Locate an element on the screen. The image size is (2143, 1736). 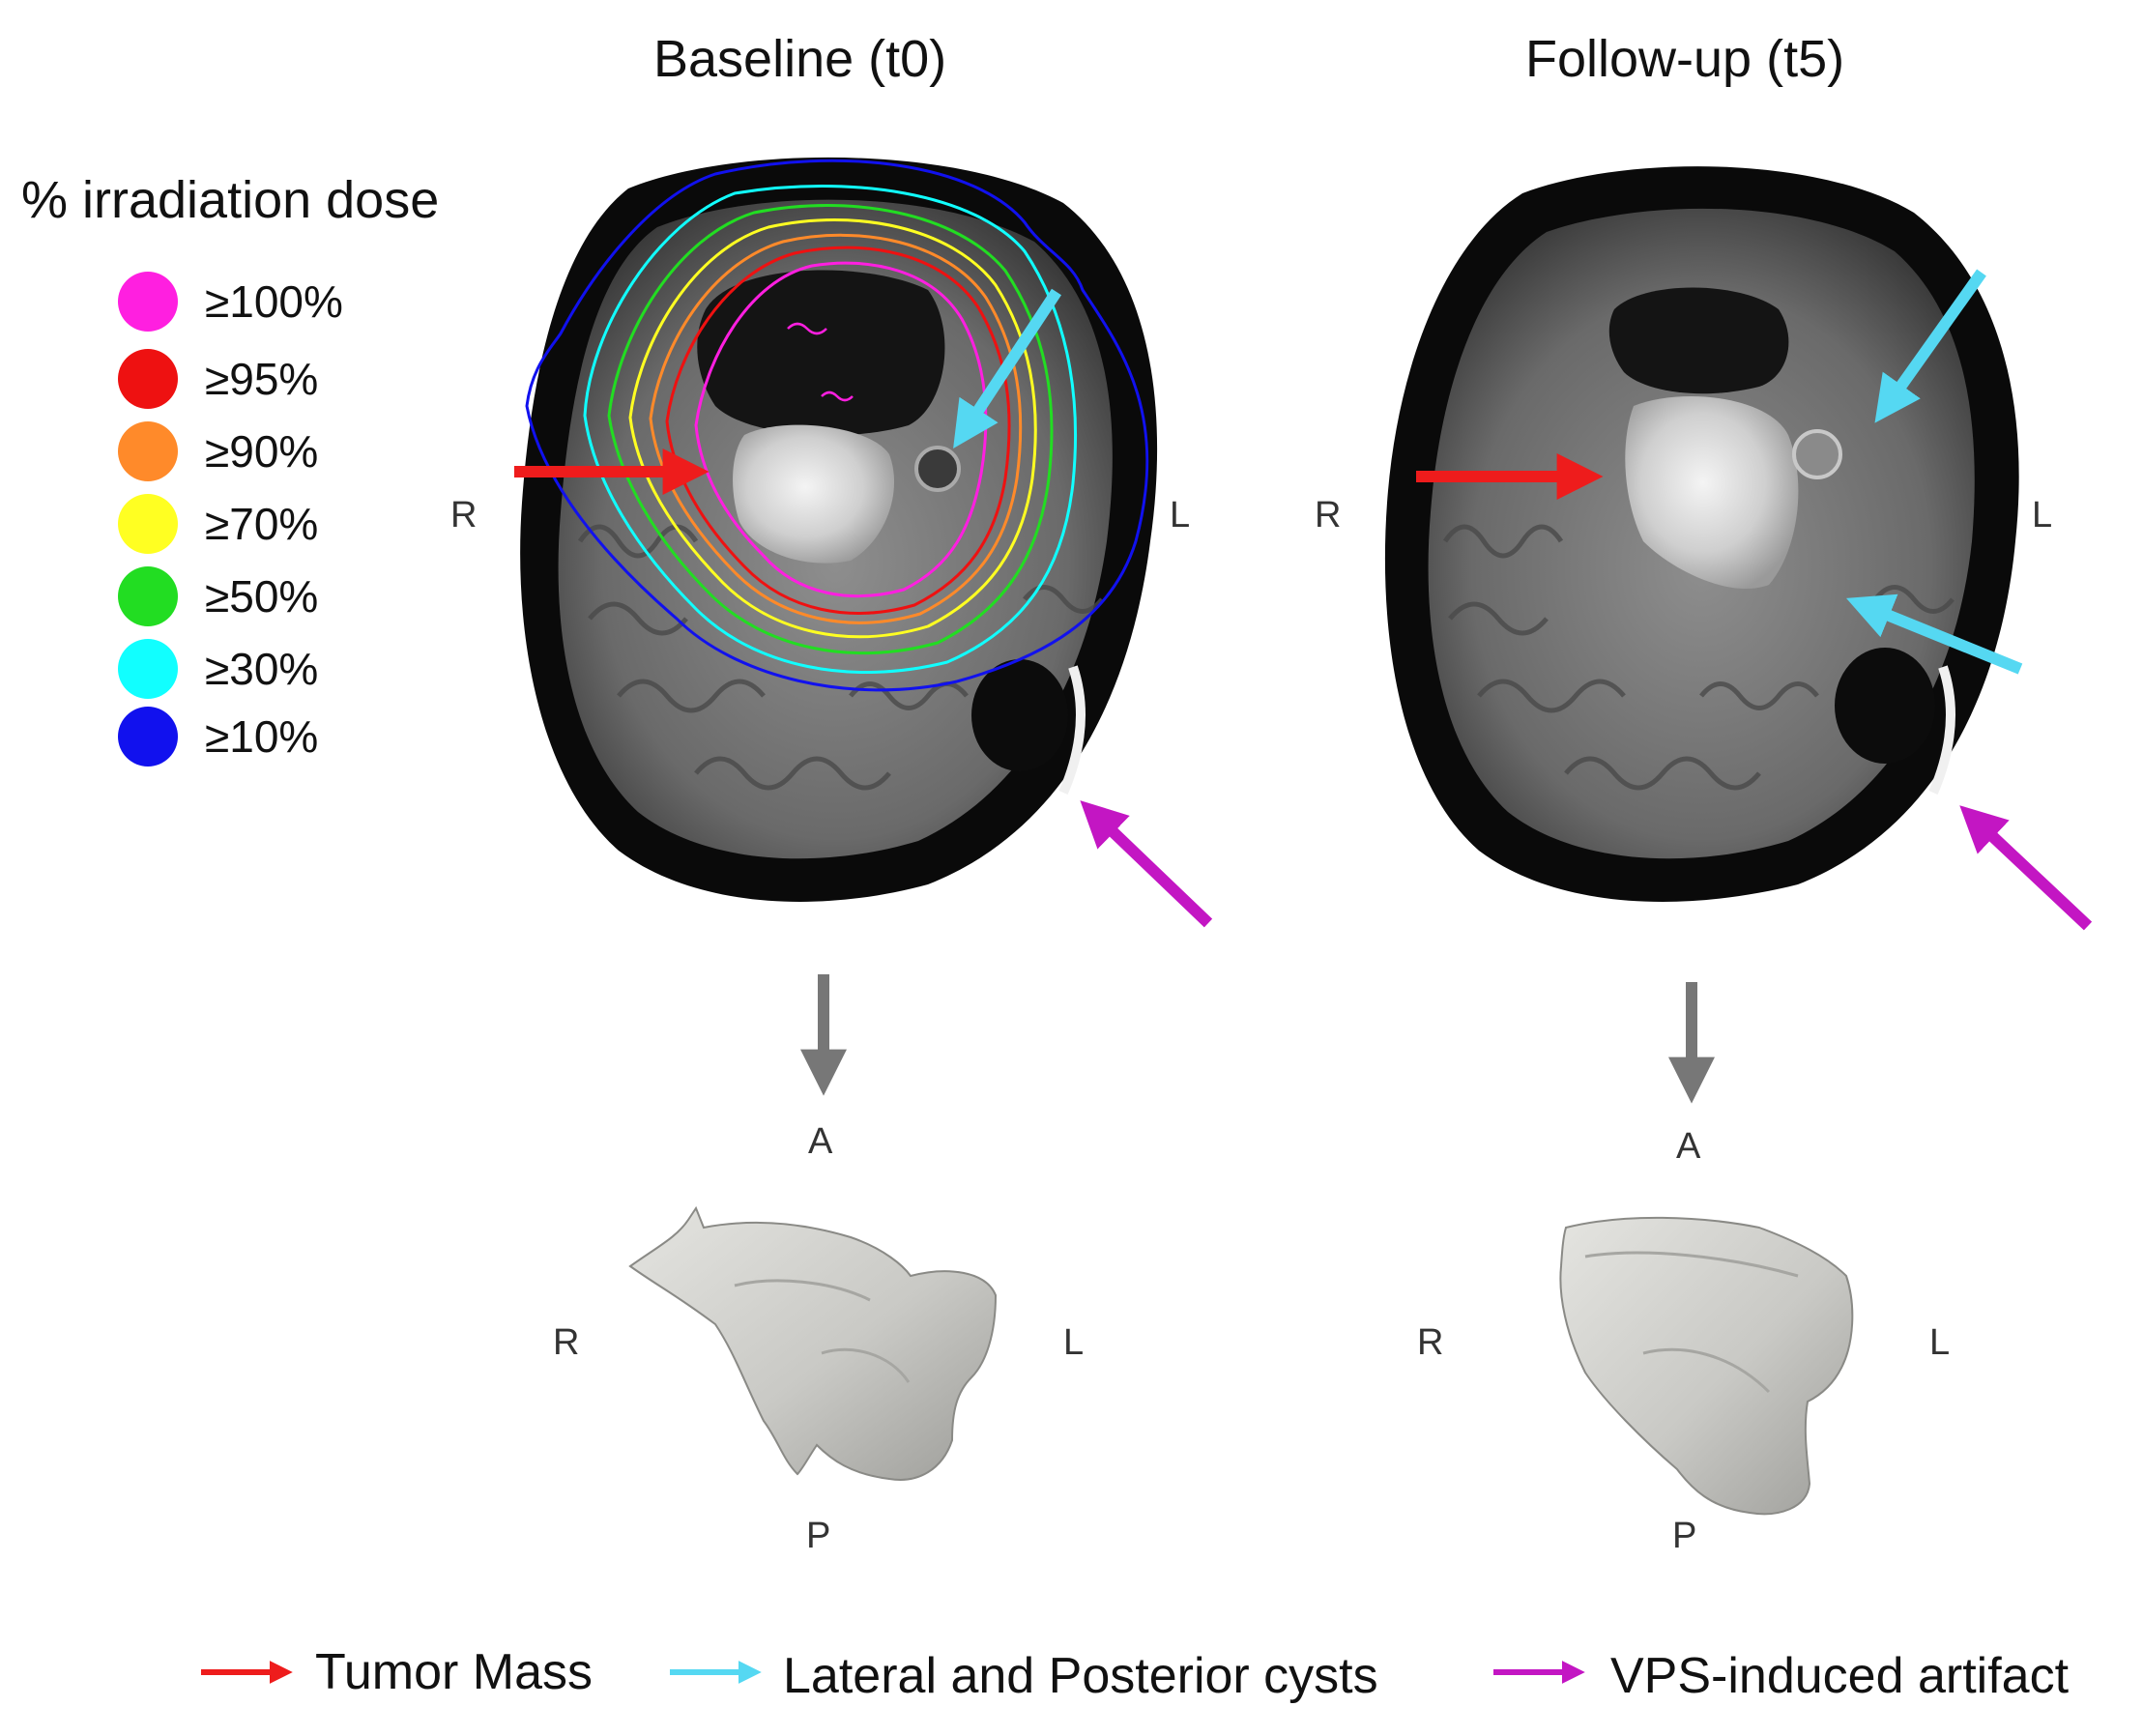
dose-label: ≥30% is located at coordinates (262, 669).